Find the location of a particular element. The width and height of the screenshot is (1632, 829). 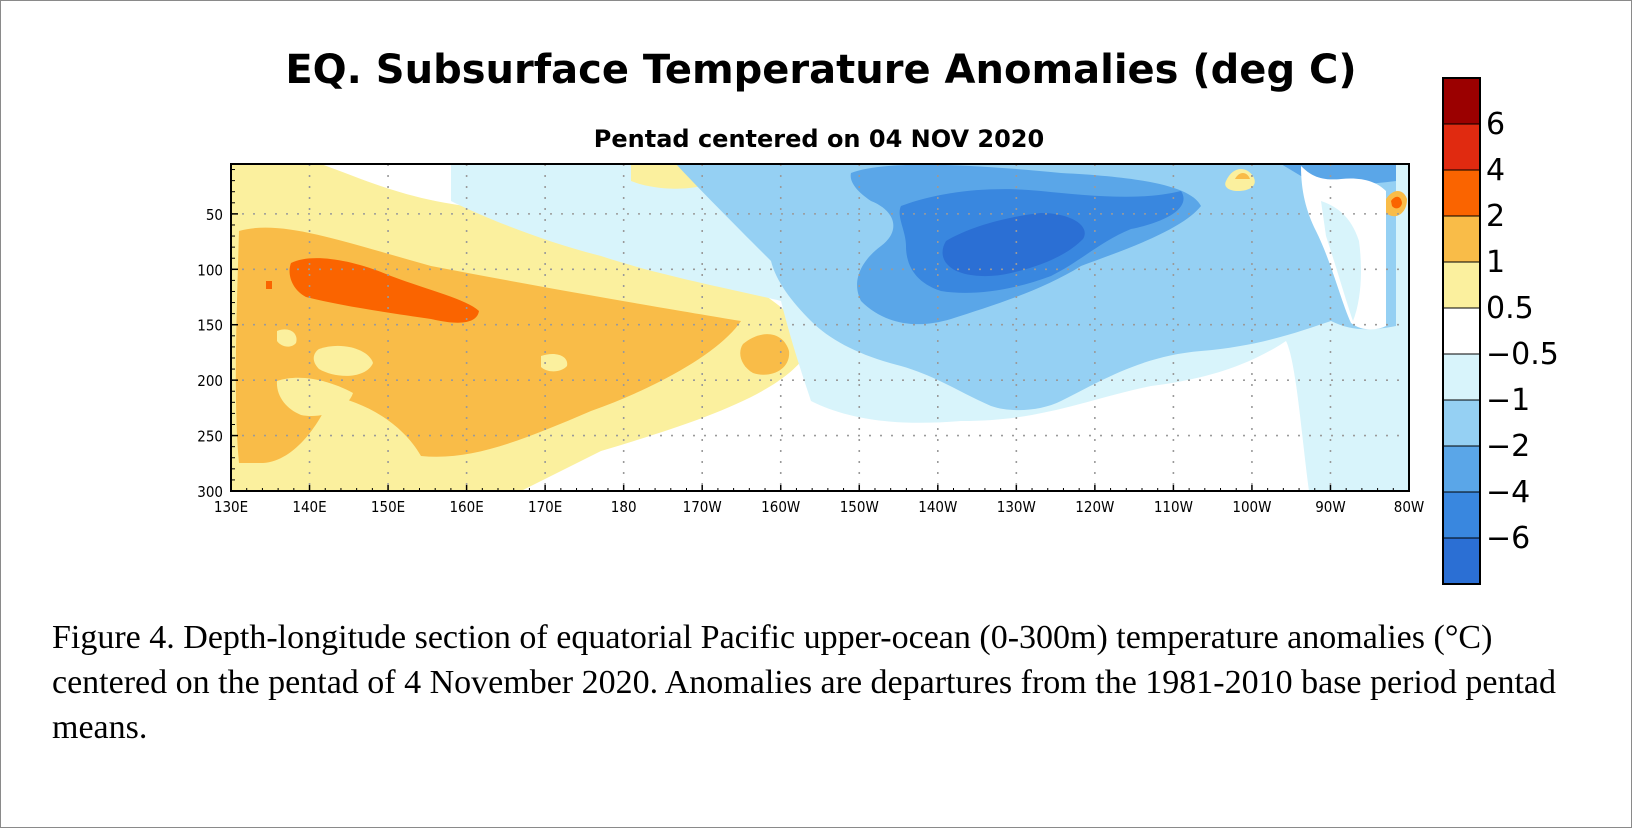

colorbar-border is located at coordinates (1461, 331).